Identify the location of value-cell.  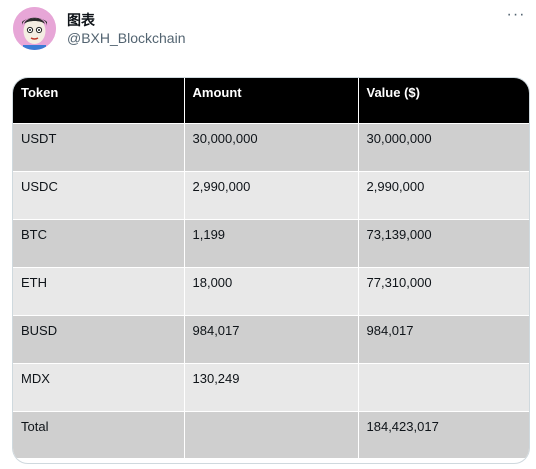
(443, 387).